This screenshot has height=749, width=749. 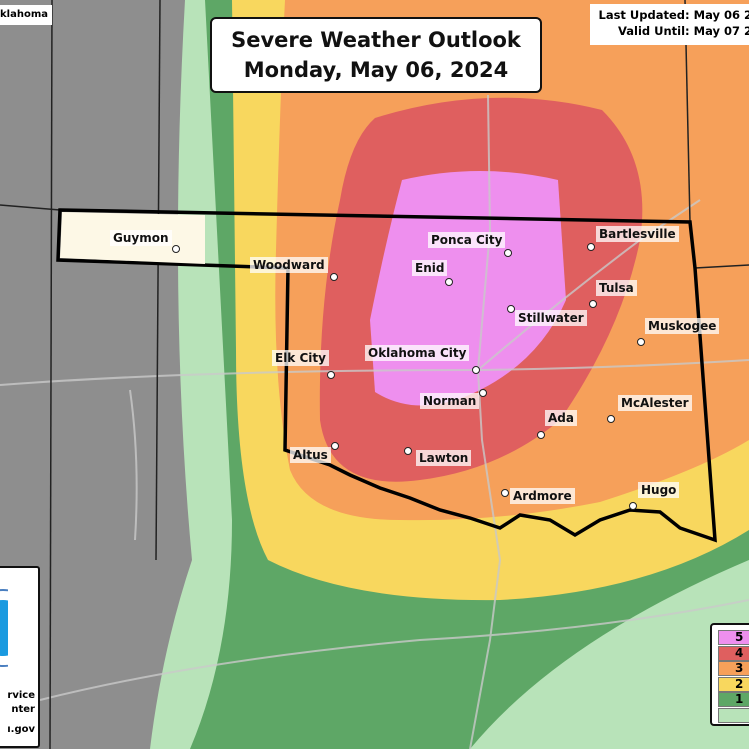 What do you see at coordinates (450, 401) in the screenshot?
I see `city-label: Norman` at bounding box center [450, 401].